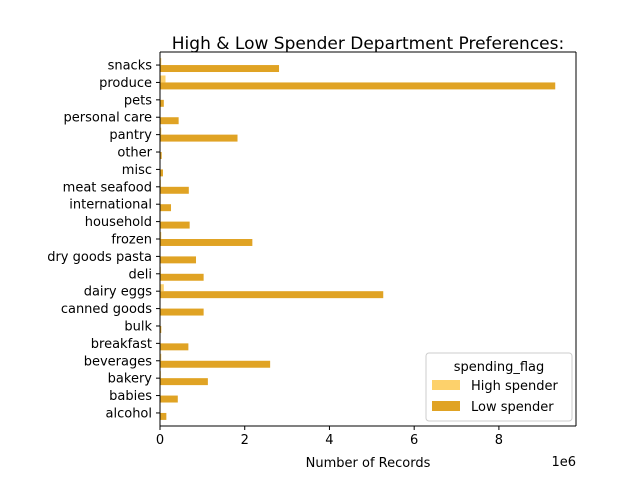 This screenshot has height=480, width=640. I want to click on legend-label-low-spender: Low spender, so click(512, 407).